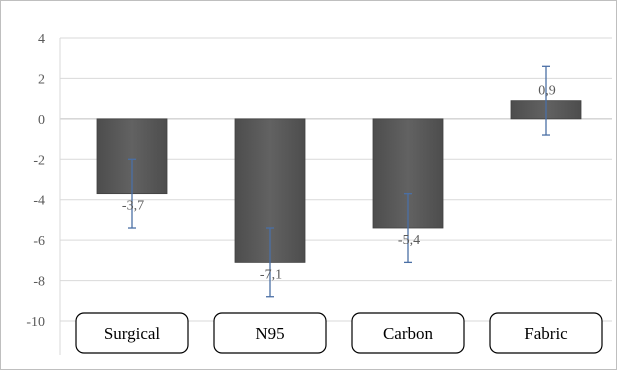 The height and width of the screenshot is (372, 619). What do you see at coordinates (133, 206) in the screenshot?
I see `data-label: -3,7` at bounding box center [133, 206].